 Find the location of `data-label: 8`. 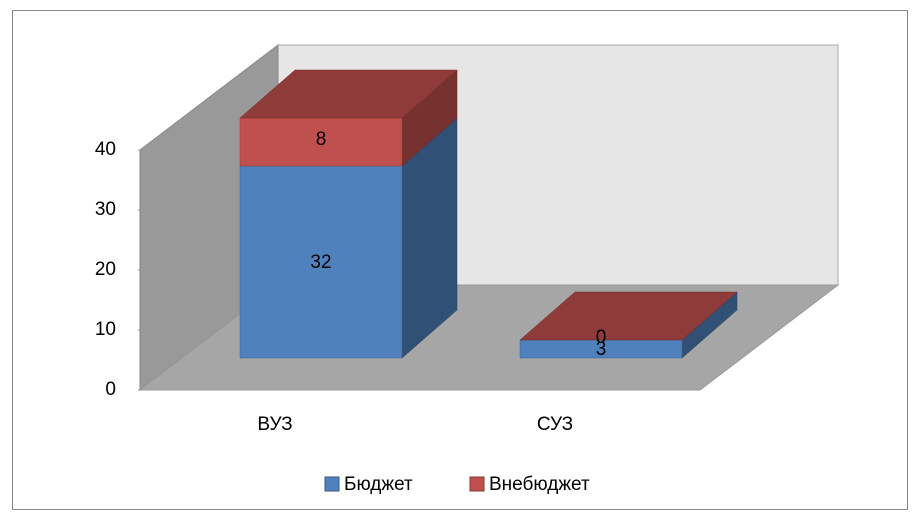

data-label: 8 is located at coordinates (321, 139).